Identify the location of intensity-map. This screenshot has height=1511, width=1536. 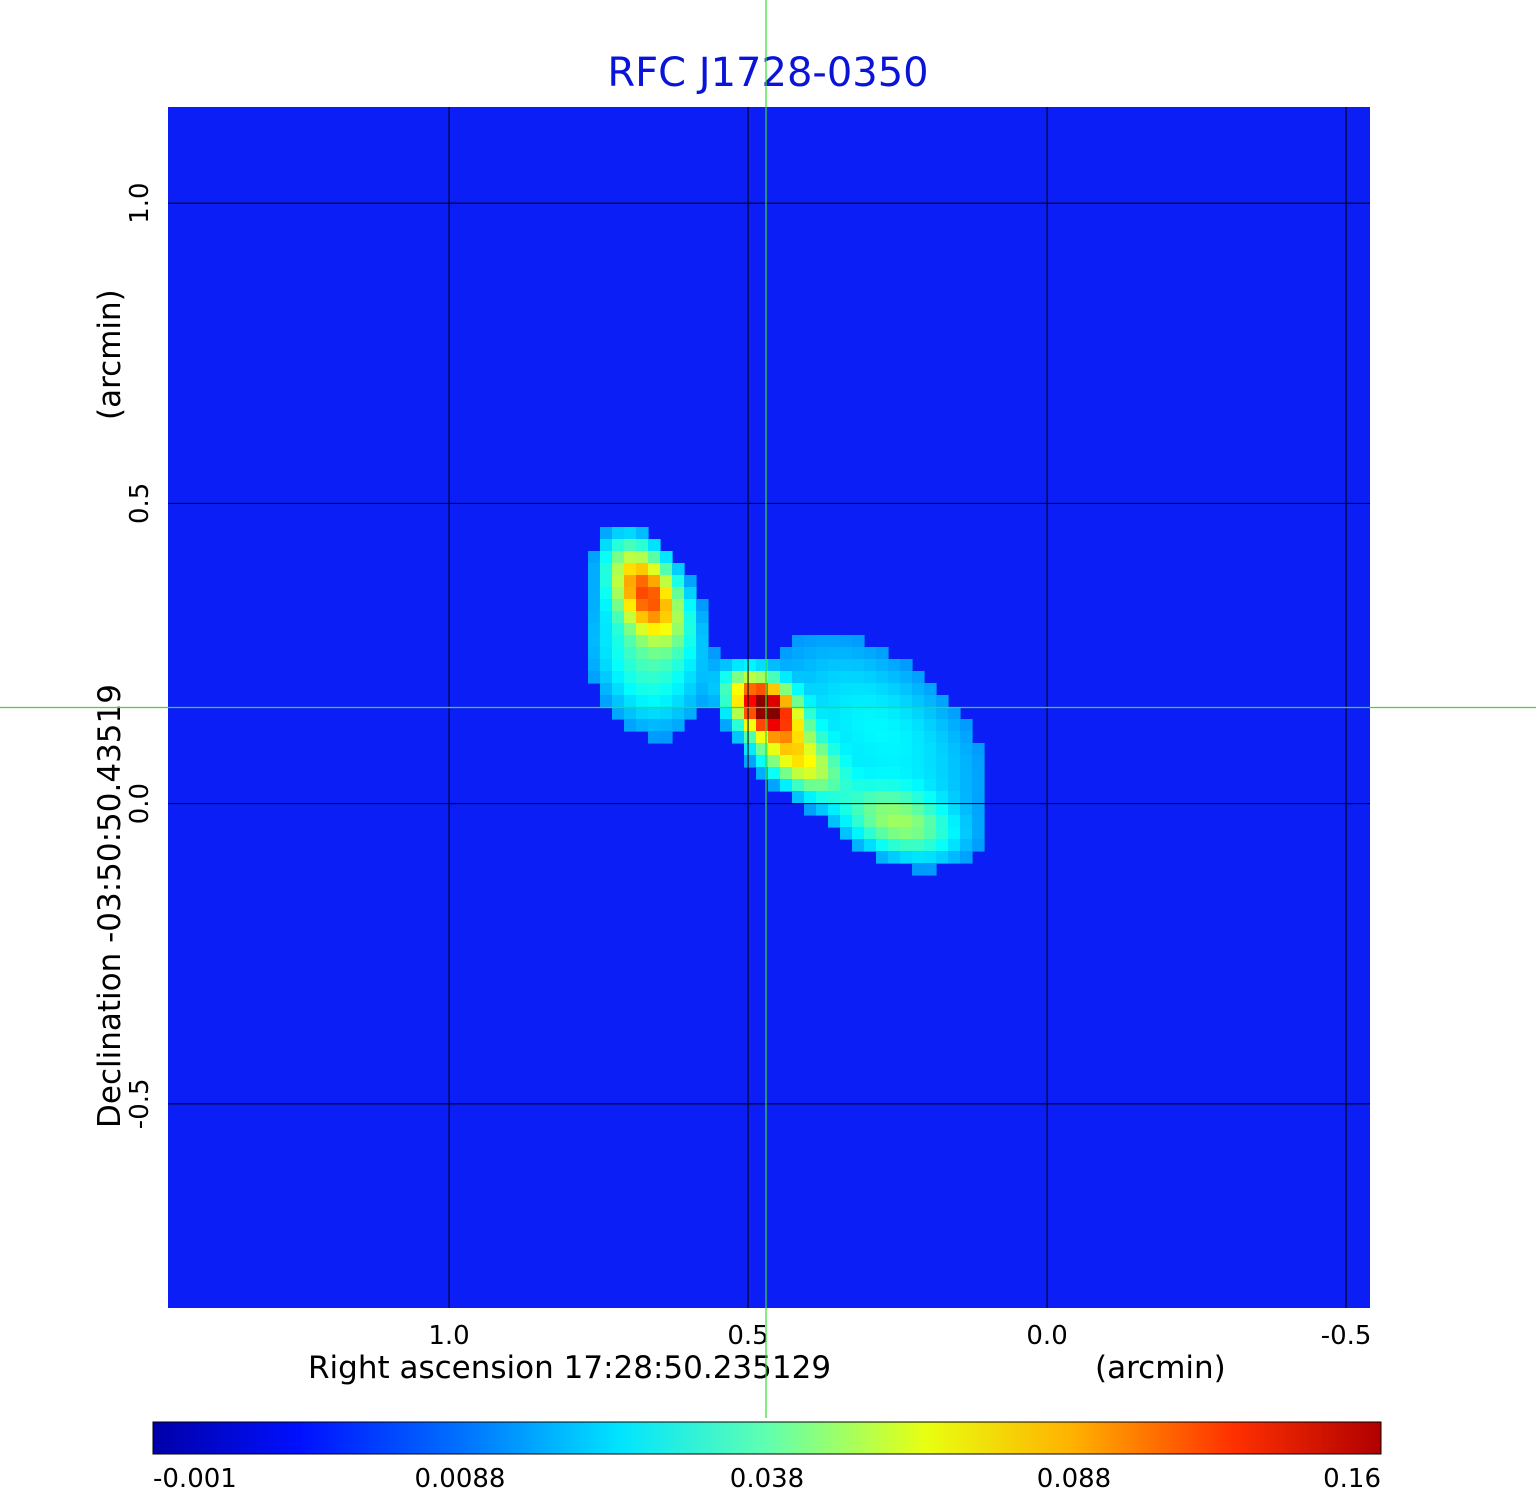
(786, 701).